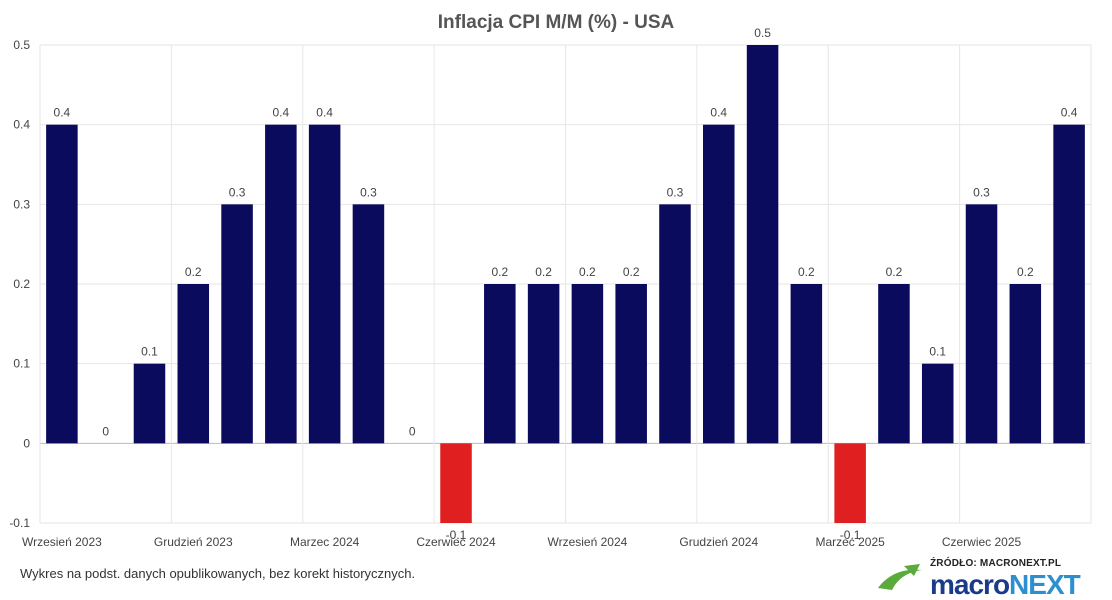  I want to click on y-tick-label: 0.1, so click(21, 364).